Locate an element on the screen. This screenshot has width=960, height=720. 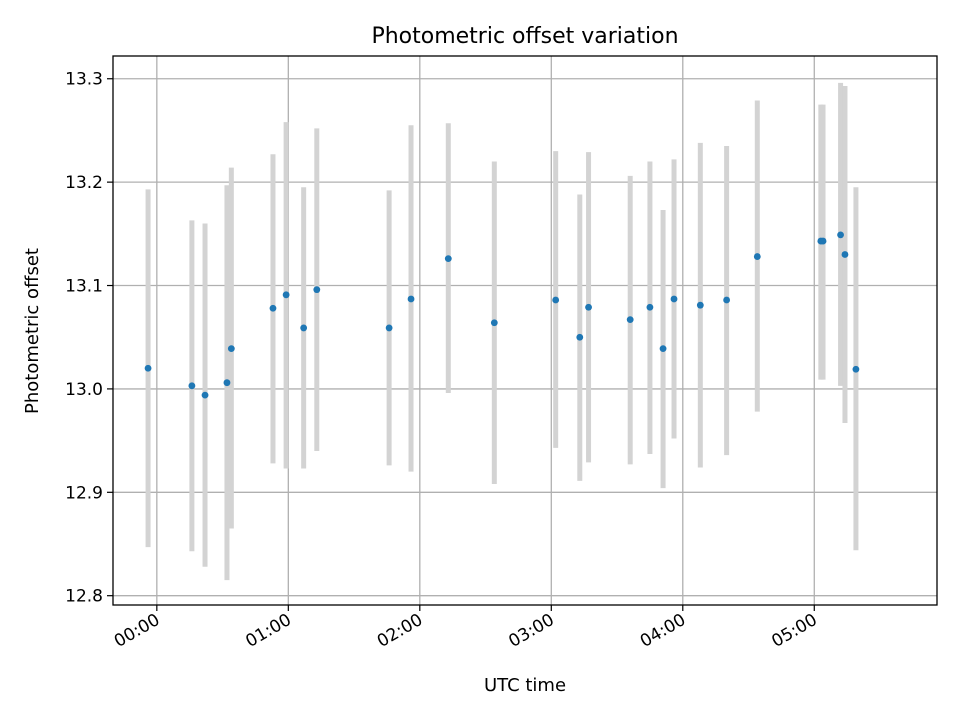
x-tick-label: 01:00 is located at coordinates (268, 631).